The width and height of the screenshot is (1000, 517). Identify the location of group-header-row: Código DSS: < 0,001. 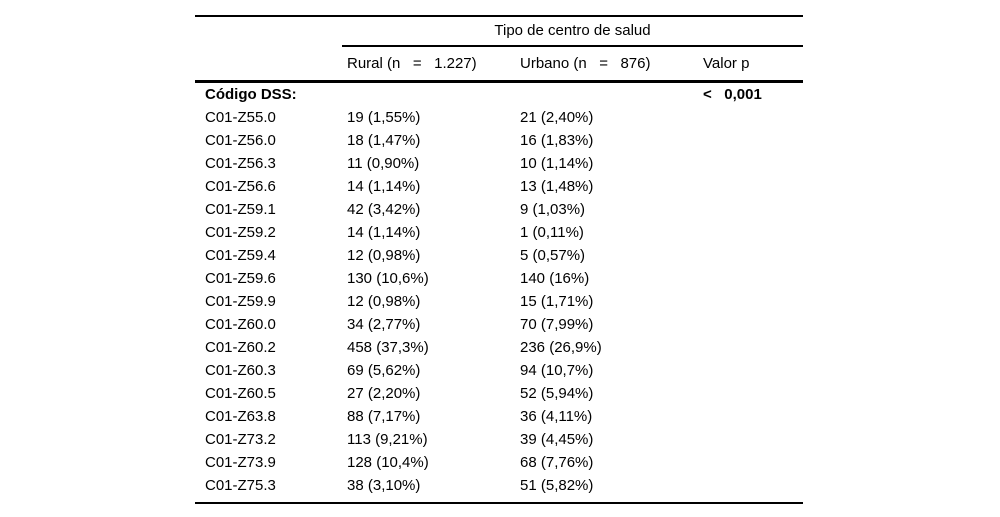
(499, 94).